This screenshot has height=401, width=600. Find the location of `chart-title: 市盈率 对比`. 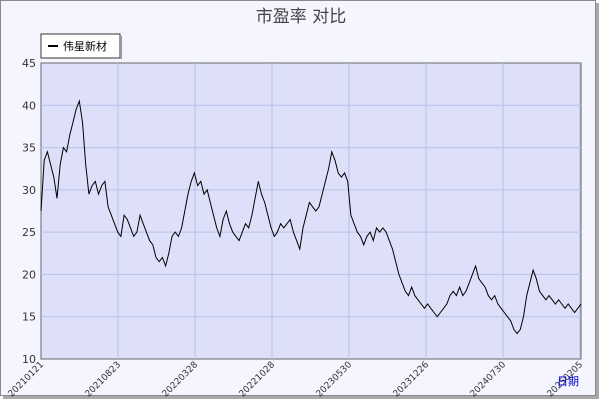

chart-title: 市盈率 对比 is located at coordinates (301, 17).